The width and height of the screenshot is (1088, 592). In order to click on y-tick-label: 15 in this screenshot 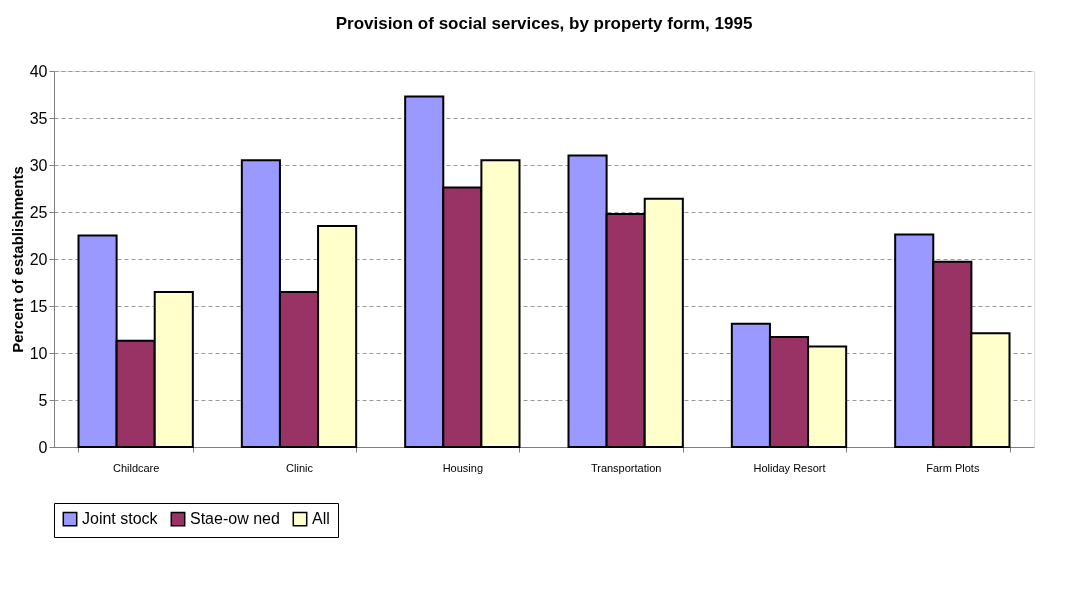, I will do `click(38, 306)`.